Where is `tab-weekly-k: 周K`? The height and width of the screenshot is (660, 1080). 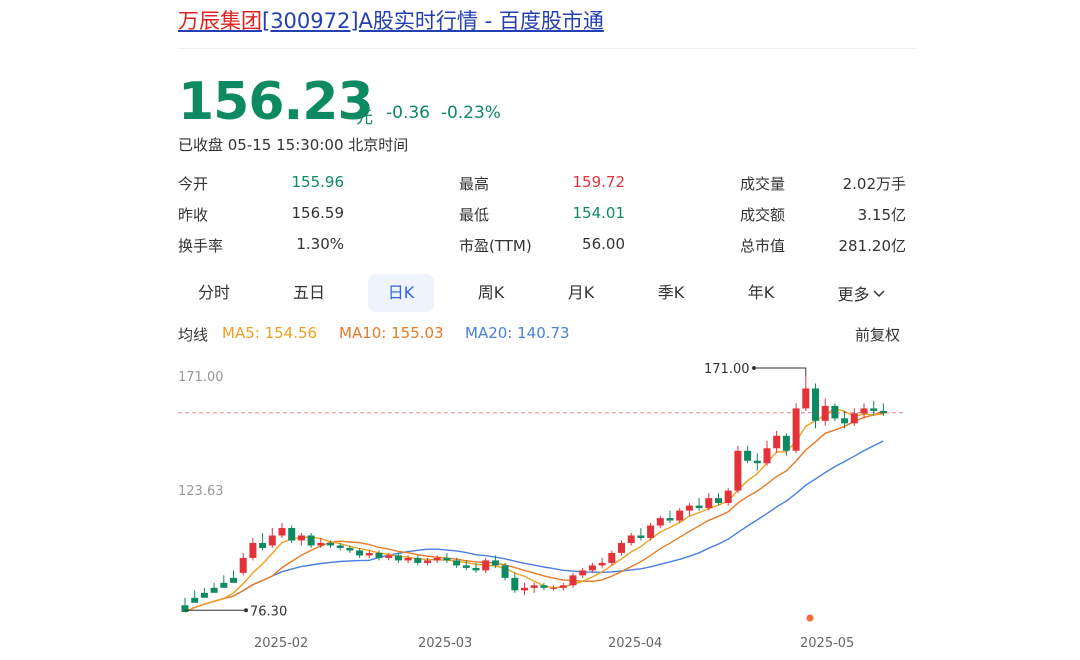 tab-weekly-k: 周K is located at coordinates (491, 292).